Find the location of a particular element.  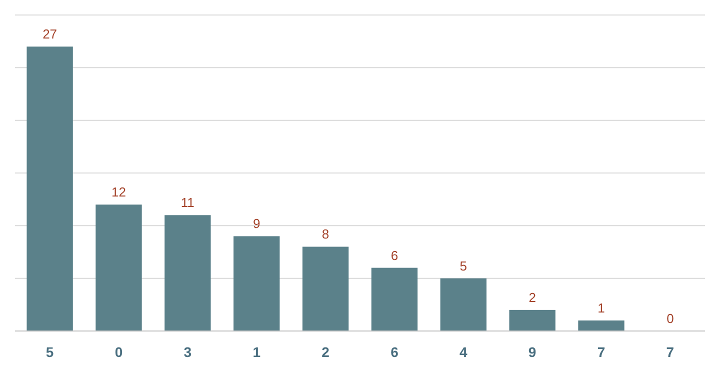

x-tick-label: 9 is located at coordinates (532, 352).